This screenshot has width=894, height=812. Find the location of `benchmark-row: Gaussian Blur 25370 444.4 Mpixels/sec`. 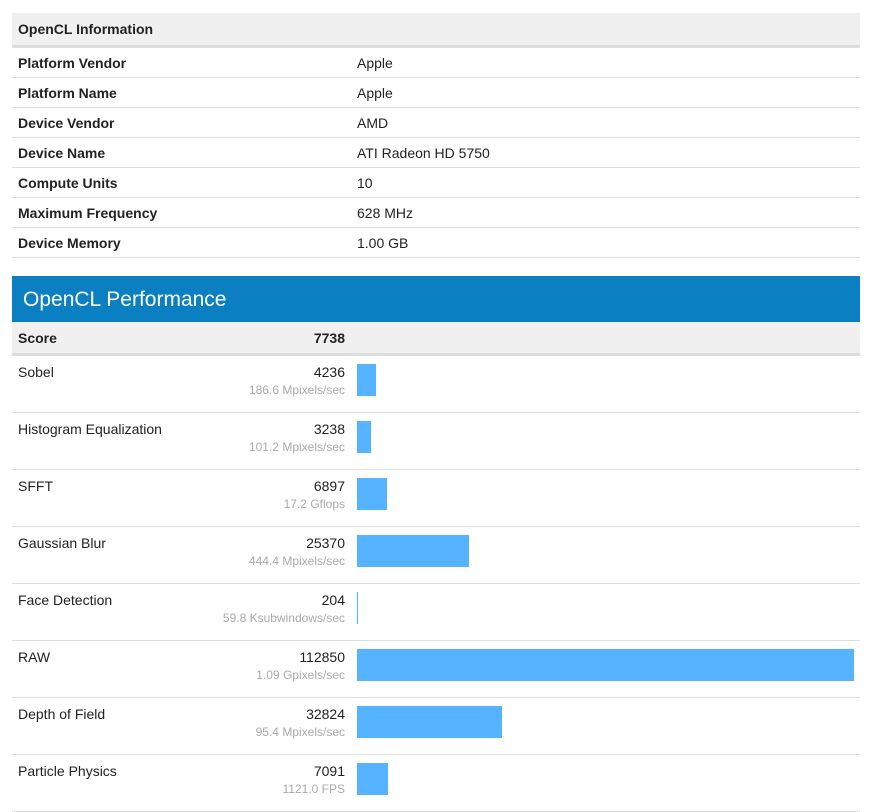

benchmark-row: Gaussian Blur 25370 444.4 Mpixels/sec is located at coordinates (436, 555).